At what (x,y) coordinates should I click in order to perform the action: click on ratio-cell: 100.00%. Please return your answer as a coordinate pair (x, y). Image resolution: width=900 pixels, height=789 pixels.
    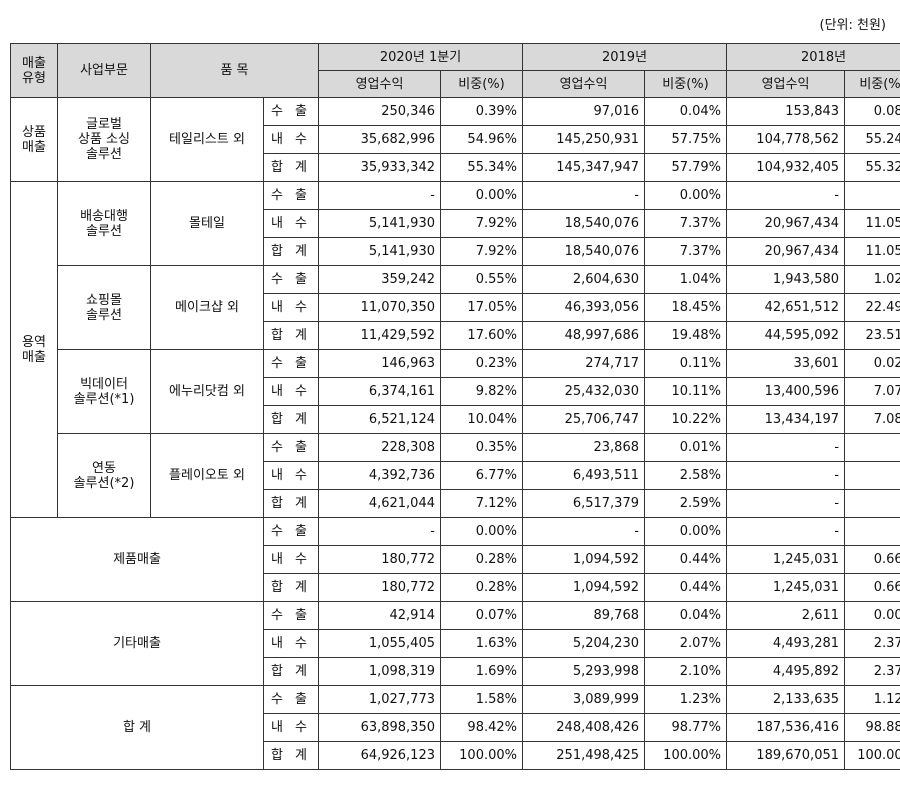
    Looking at the image, I should click on (481, 755).